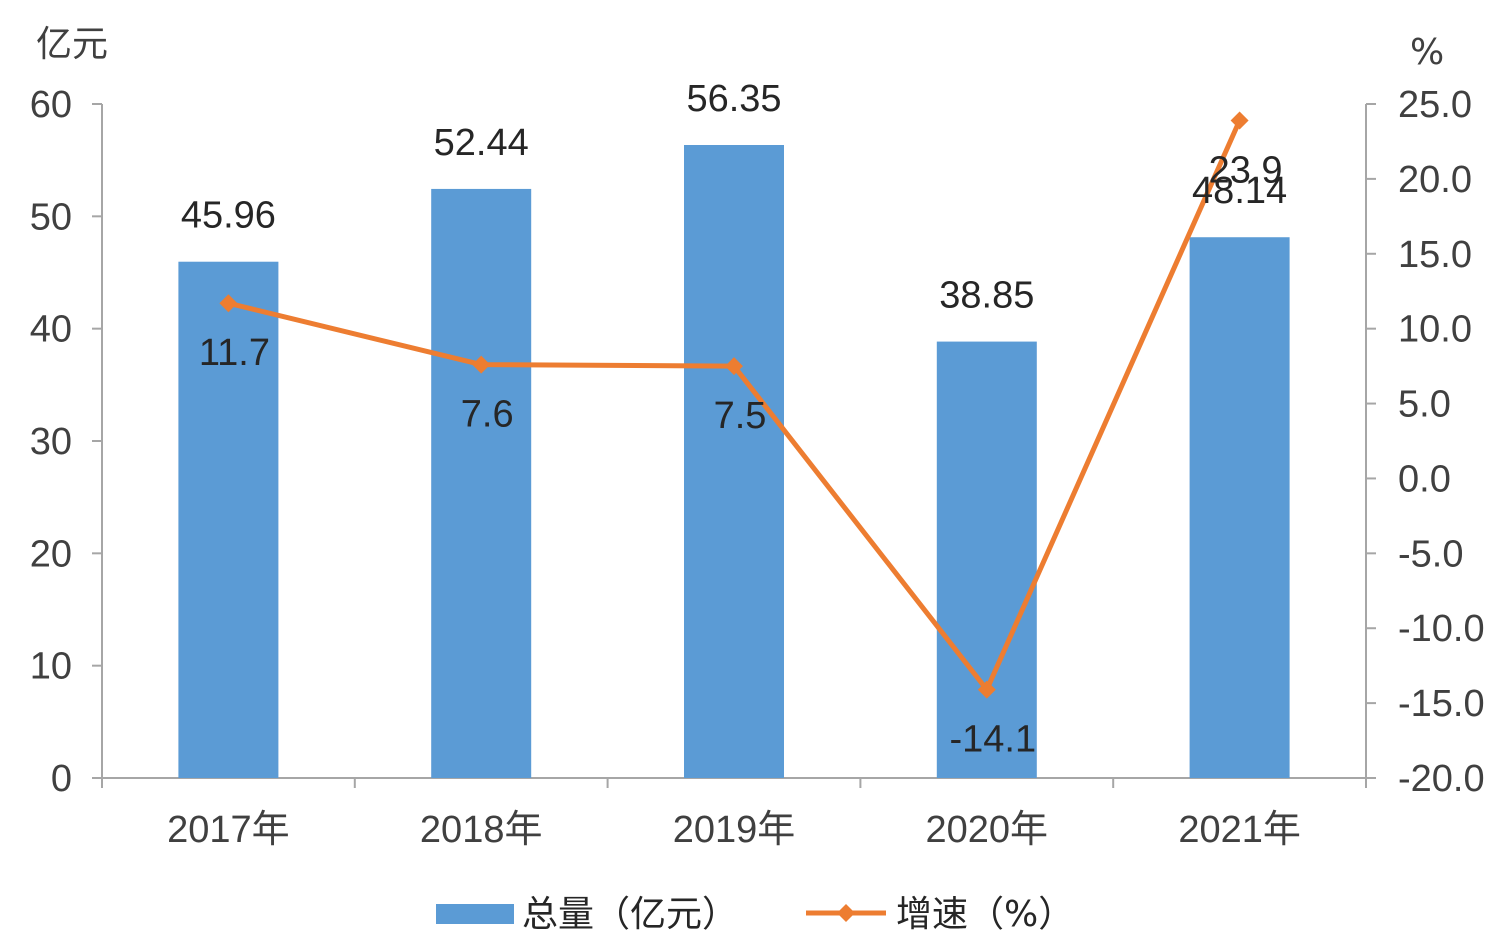  I want to click on legend-label-bar: 总量（亿元）, so click(630, 914).